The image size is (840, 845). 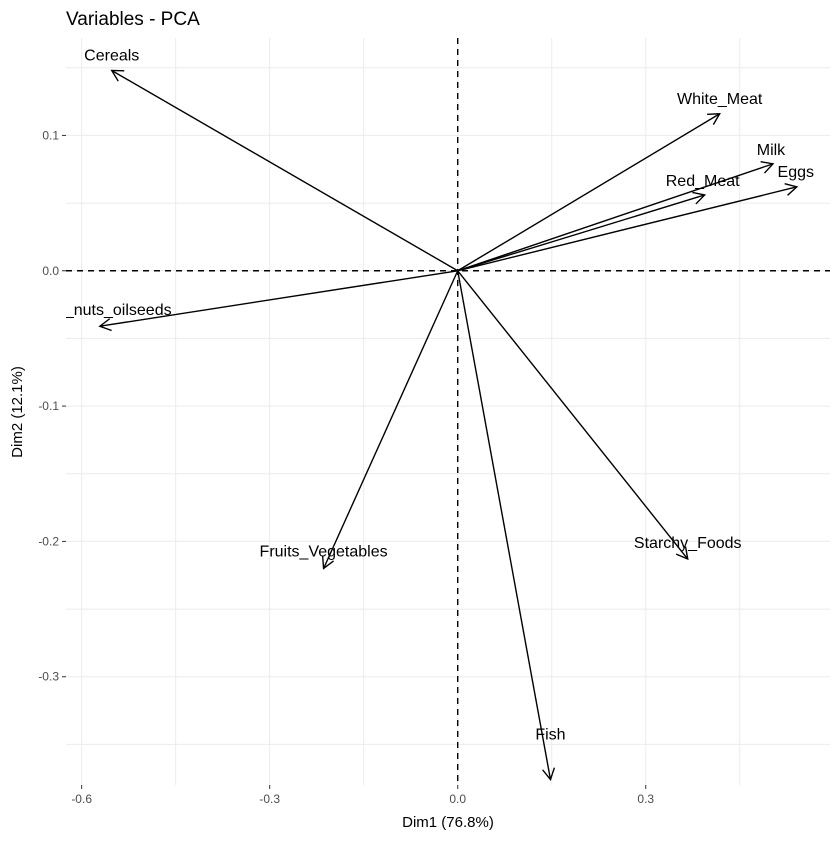 What do you see at coordinates (573, 415) in the screenshot?
I see `arrow-starchy_foods` at bounding box center [573, 415].